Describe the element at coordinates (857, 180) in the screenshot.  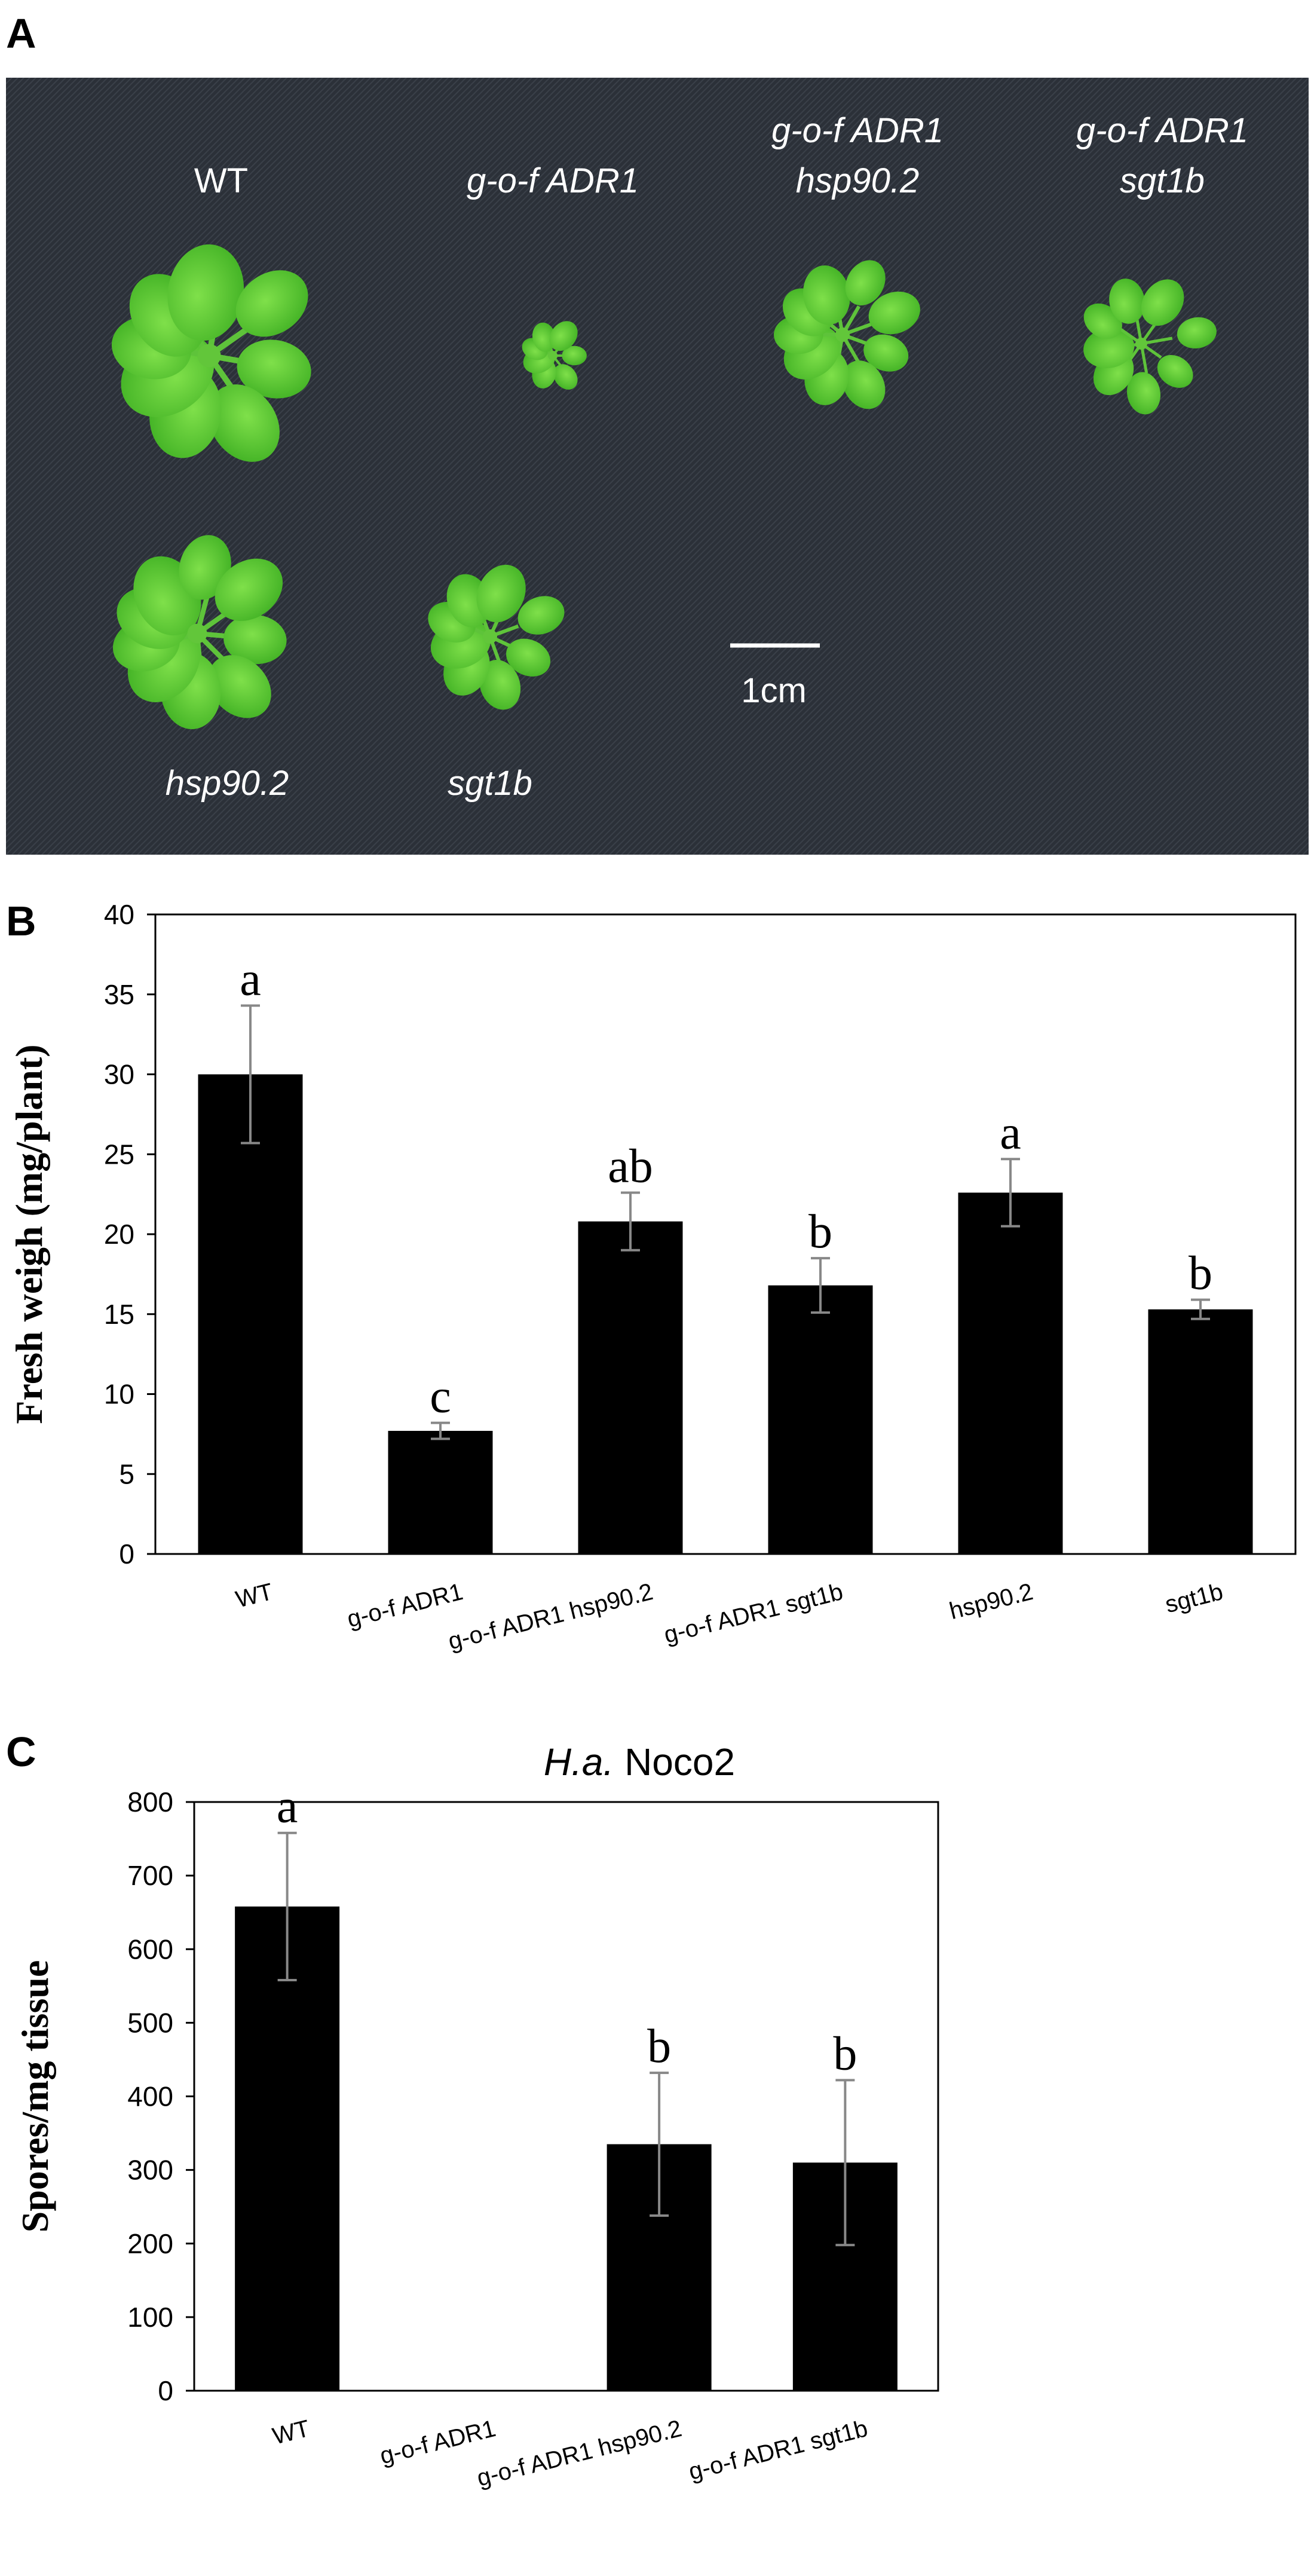
I see `label-gof-adr1-hsp-line2: hsp90.2` at that location.